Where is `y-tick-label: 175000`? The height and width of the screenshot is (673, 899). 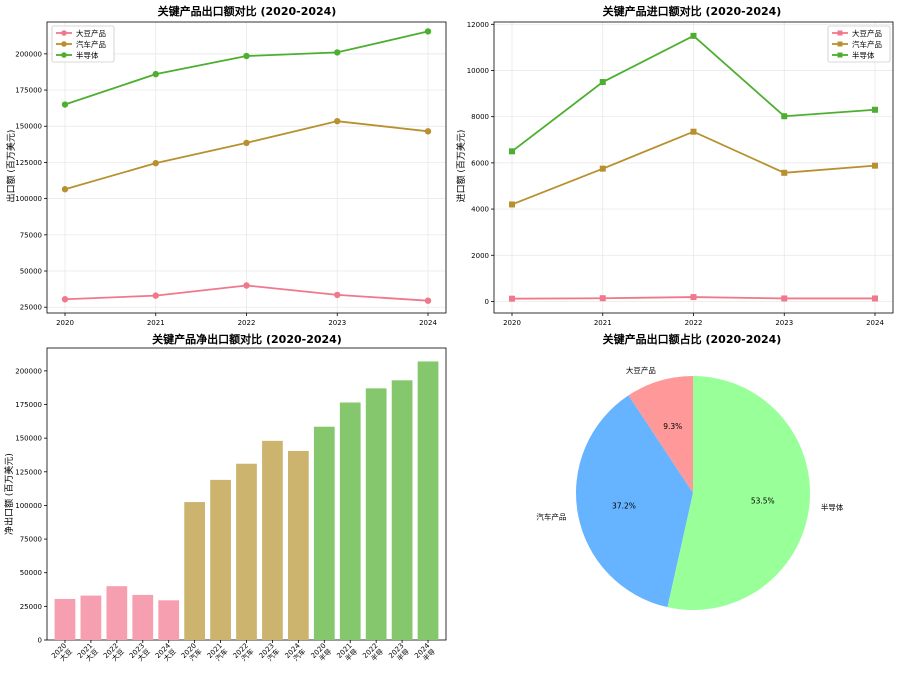
y-tick-label: 175000 is located at coordinates (28, 405).